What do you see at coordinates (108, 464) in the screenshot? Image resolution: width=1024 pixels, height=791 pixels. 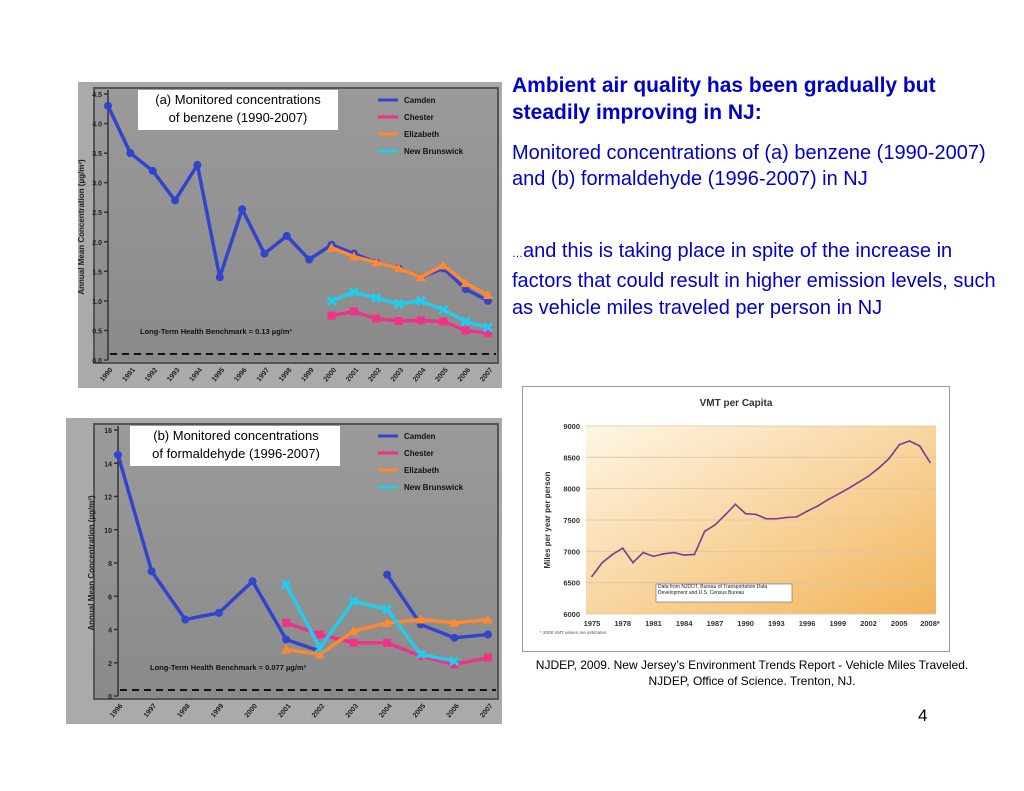 I see `formaldehyde-ytick-label: 14` at bounding box center [108, 464].